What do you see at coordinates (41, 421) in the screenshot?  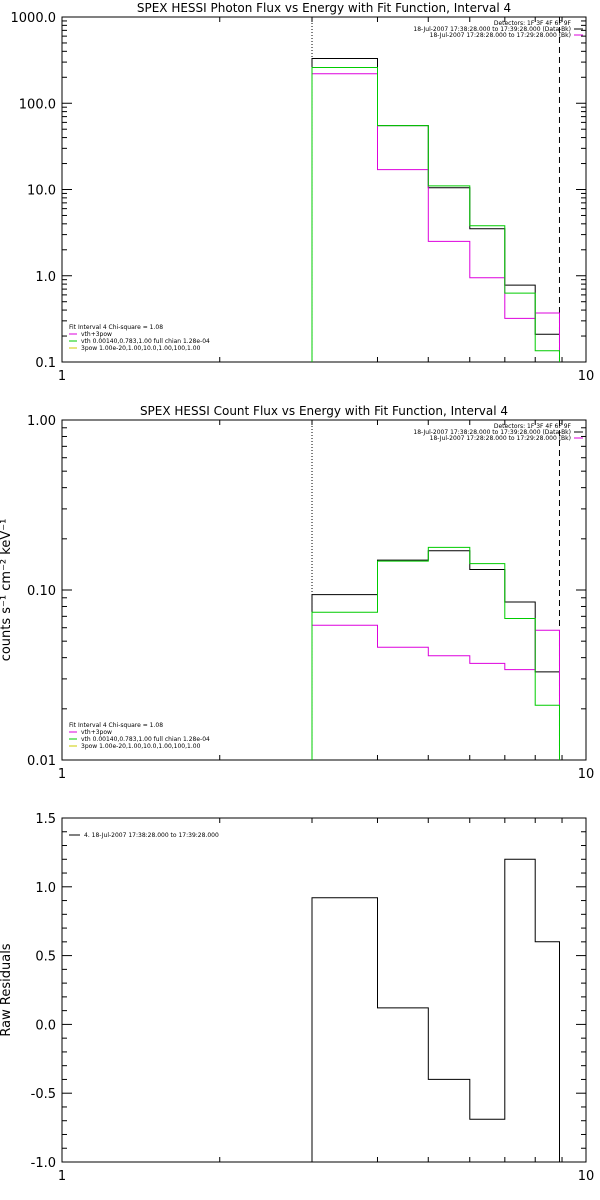 I see `y-tick-label: 1.00` at bounding box center [41, 421].